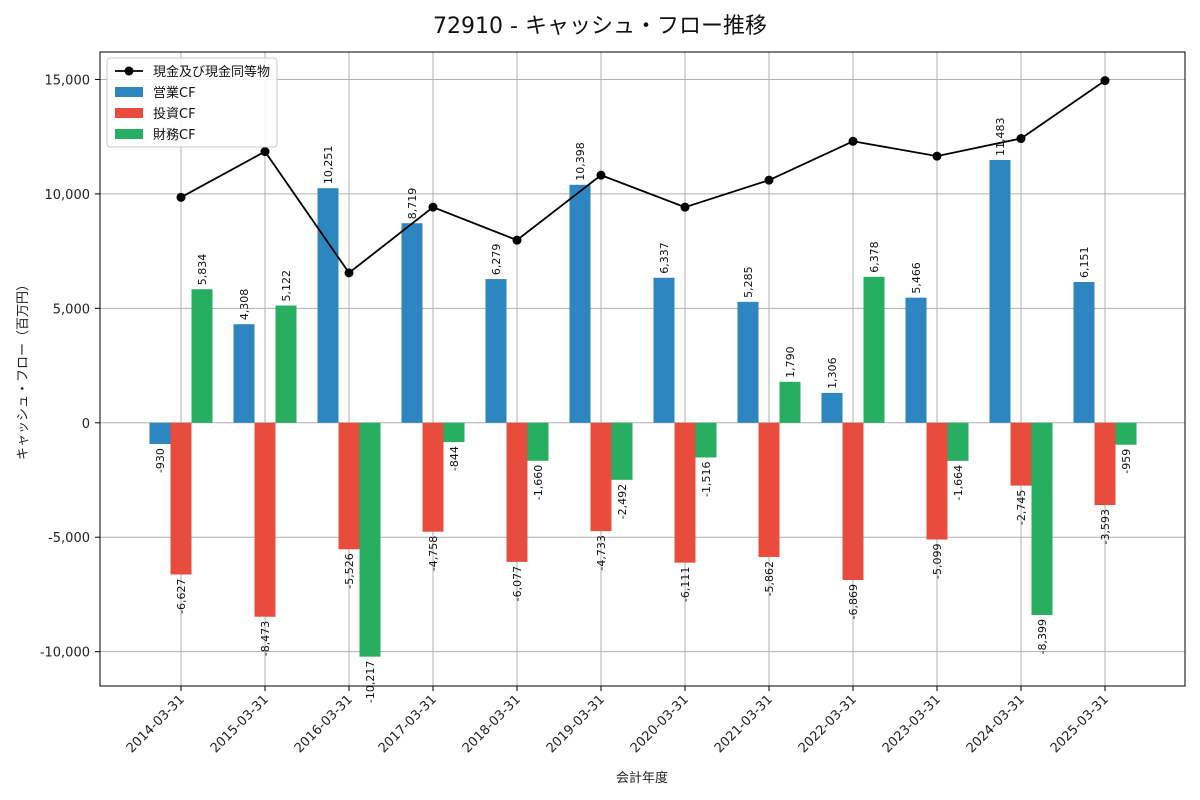 The height and width of the screenshot is (800, 1200). Describe the element at coordinates (1042, 636) in the screenshot. I see `bar-label: -8,399` at that location.